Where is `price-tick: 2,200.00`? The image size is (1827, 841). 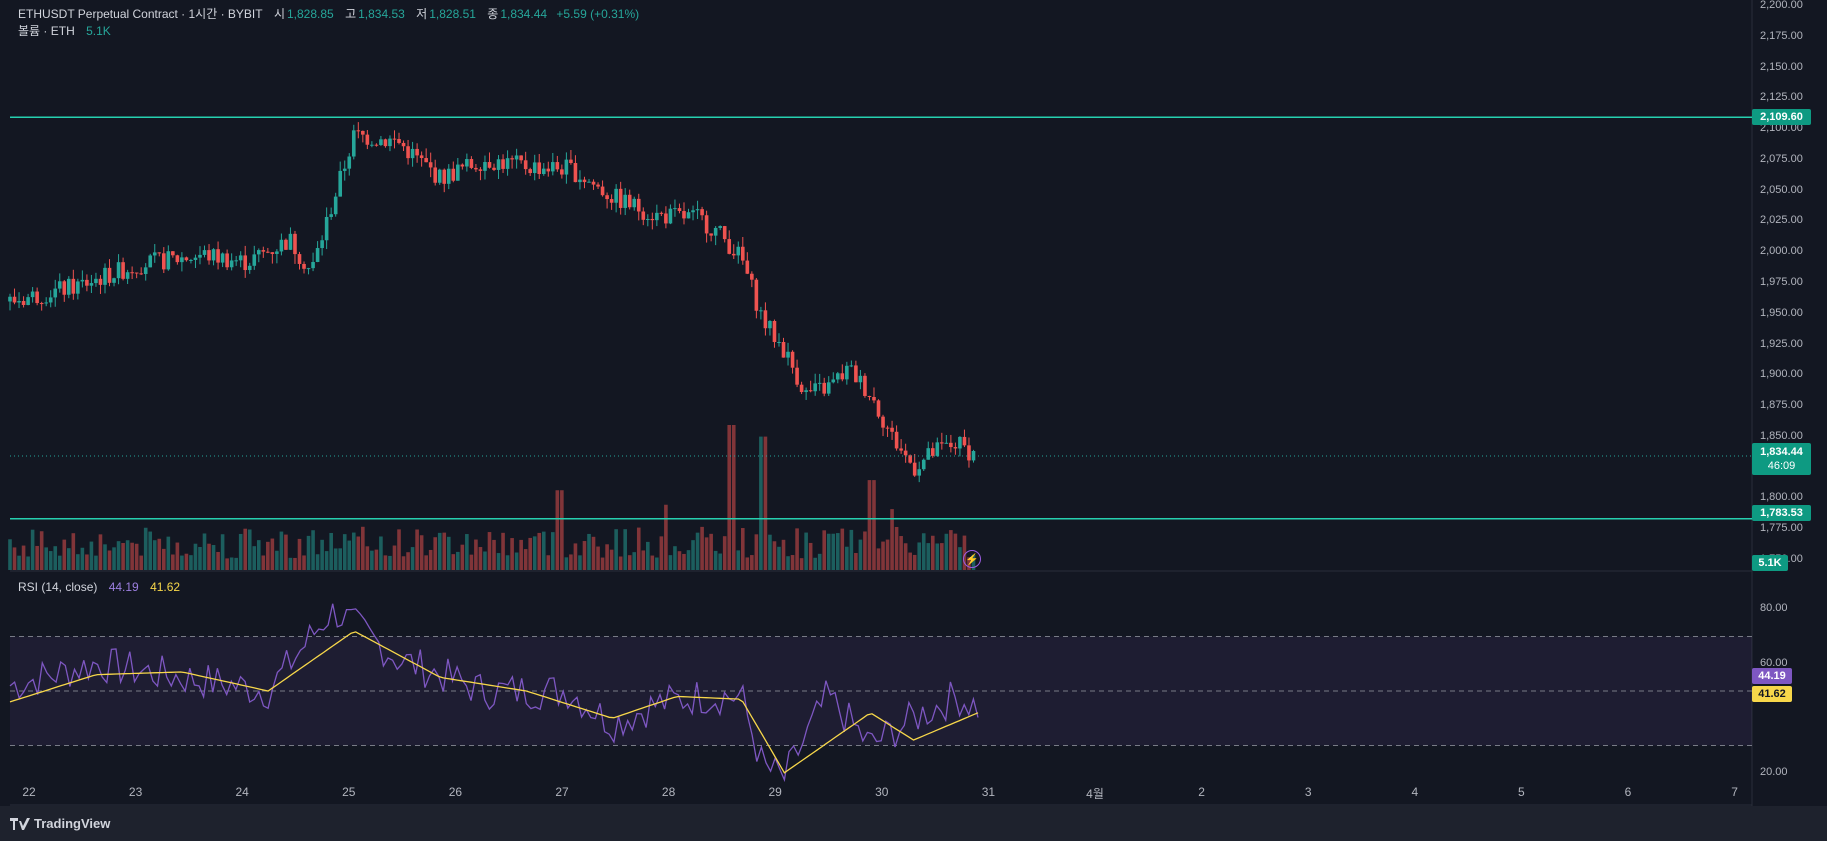
price-tick: 2,200.00 is located at coordinates (1781, 5).